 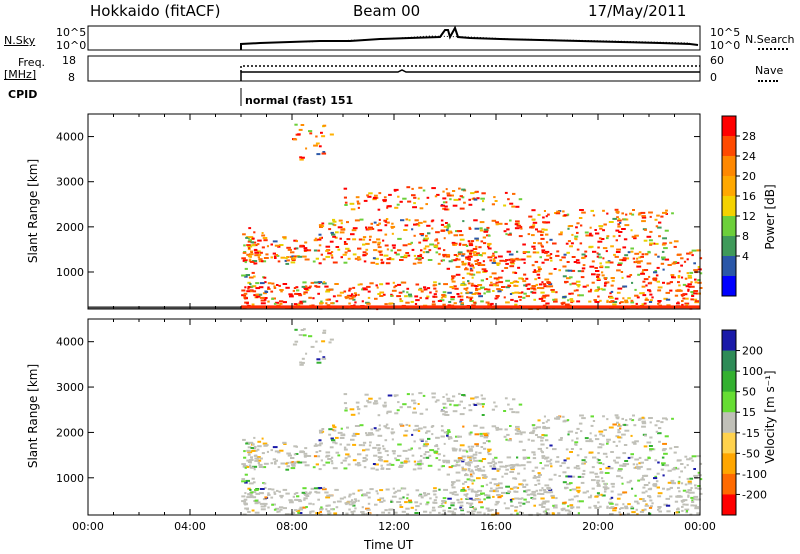 What do you see at coordinates (729, 422) in the screenshot?
I see `colorbar-frame` at bounding box center [729, 422].